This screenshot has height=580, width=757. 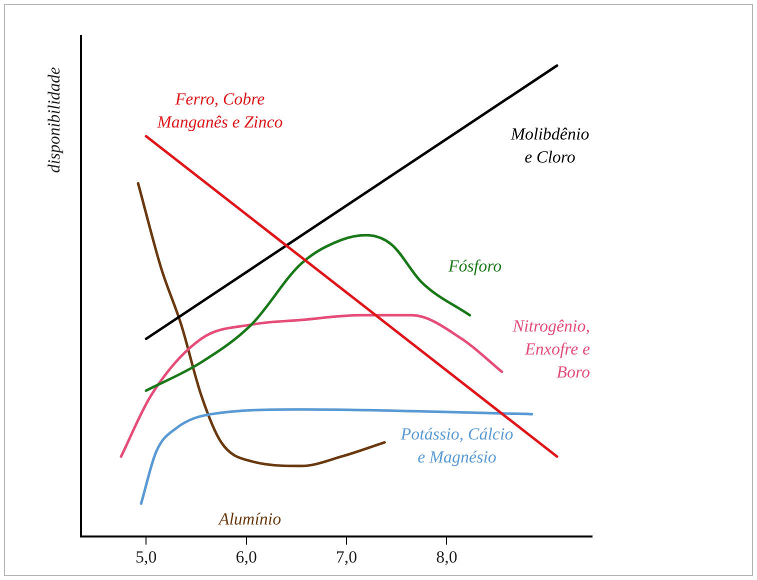 I want to click on series-label: Ferro, Cobre Manganês e Zinco, so click(x=219, y=110).